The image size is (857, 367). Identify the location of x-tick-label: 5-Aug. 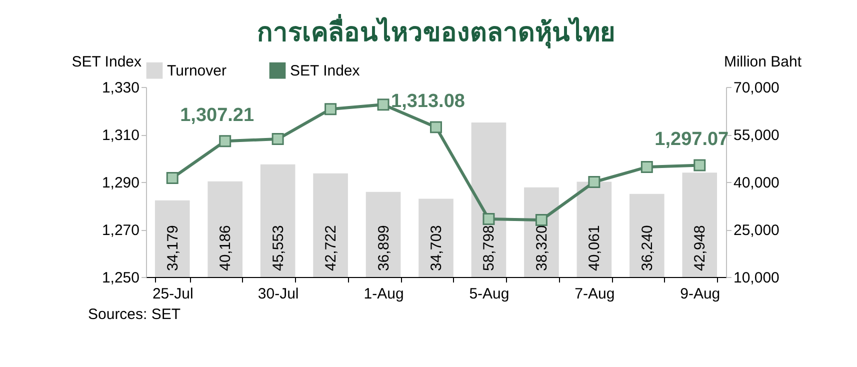
(489, 294).